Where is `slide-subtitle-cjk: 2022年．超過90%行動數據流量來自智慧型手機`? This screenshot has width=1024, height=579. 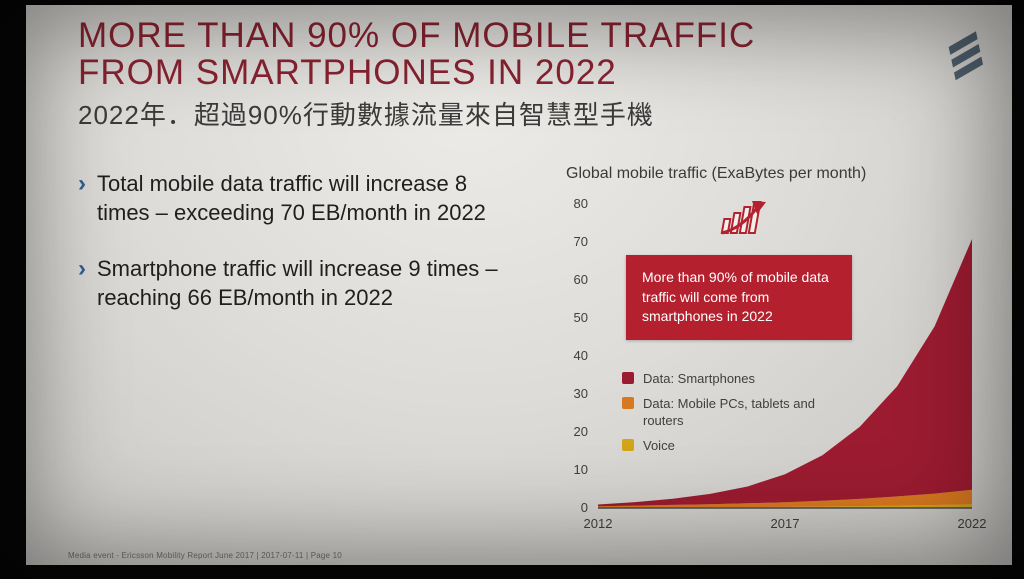
slide-subtitle-cjk: 2022年．超過90%行動數據流量來自智慧型手機 is located at coordinates (366, 115).